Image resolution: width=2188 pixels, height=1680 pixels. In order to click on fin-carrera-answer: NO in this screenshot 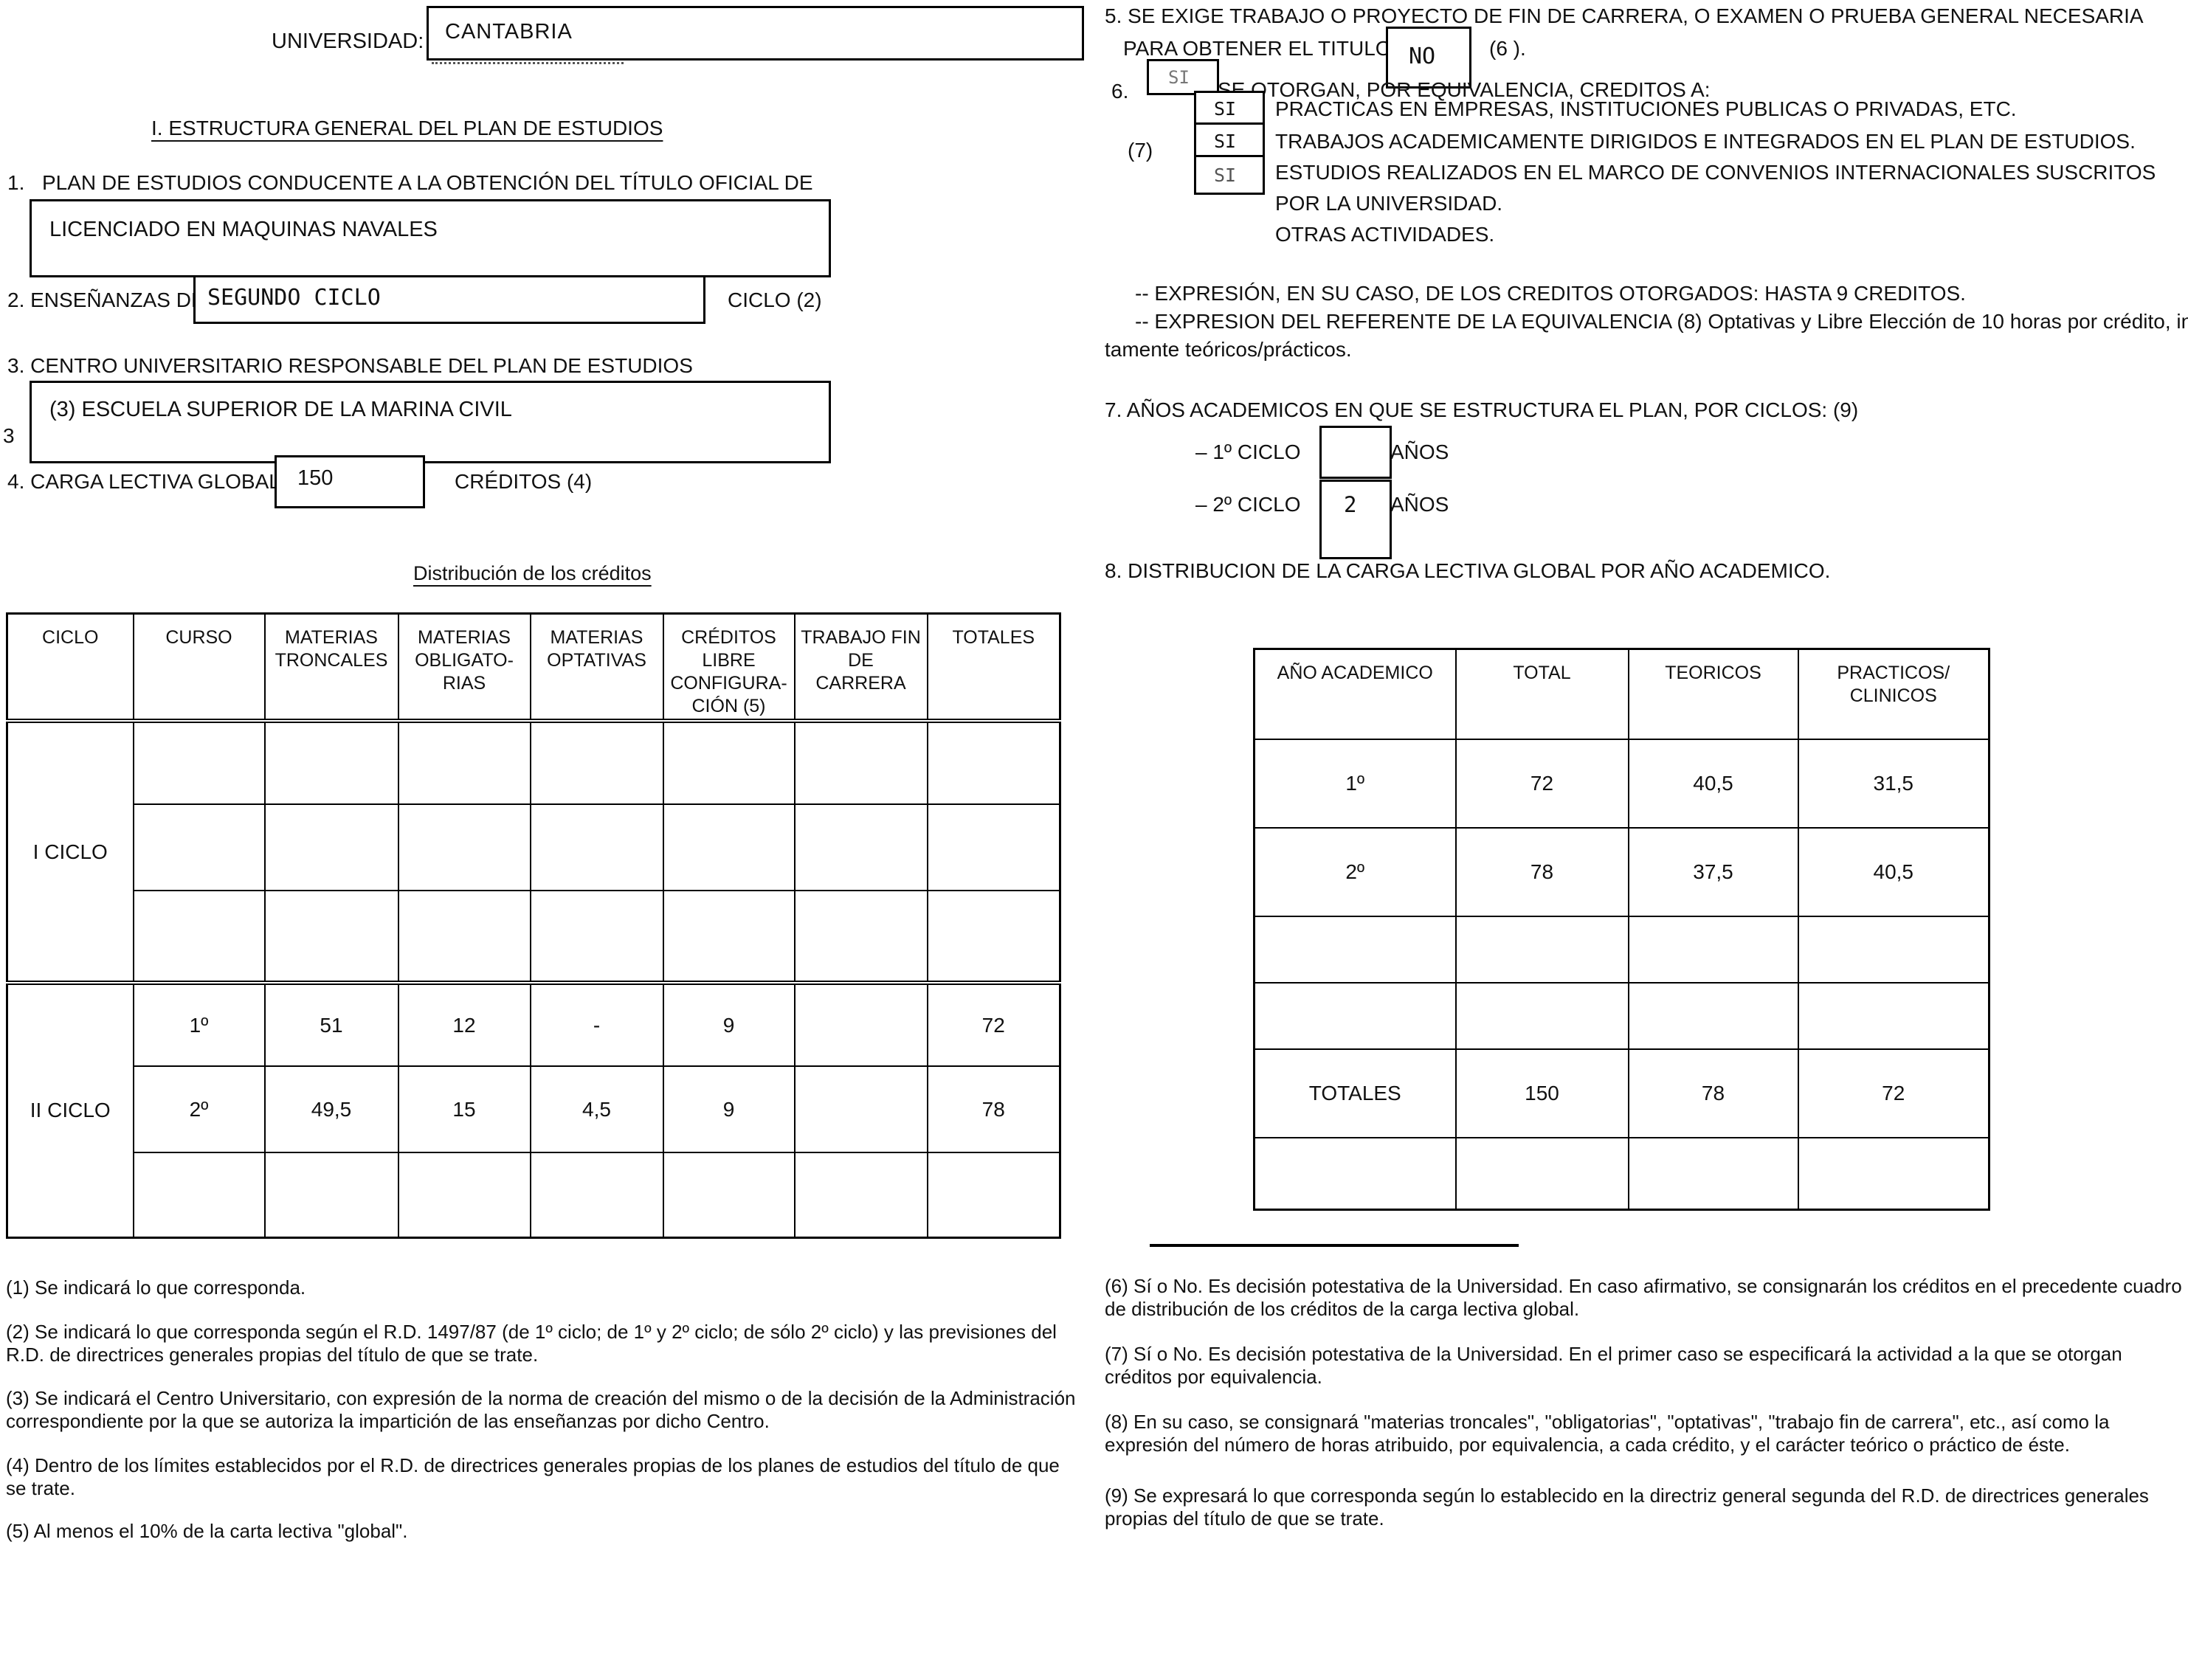, I will do `click(1422, 57)`.